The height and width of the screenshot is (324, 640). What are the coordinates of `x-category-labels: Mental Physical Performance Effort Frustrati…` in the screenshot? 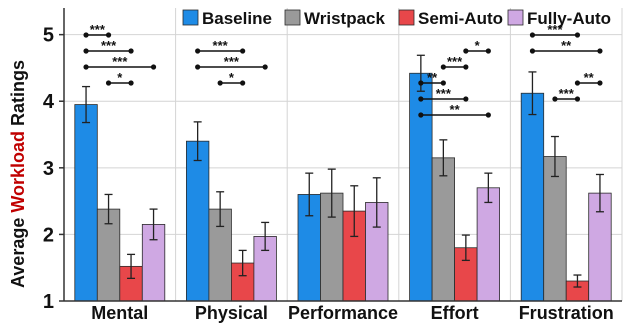 It's located at (352, 313).